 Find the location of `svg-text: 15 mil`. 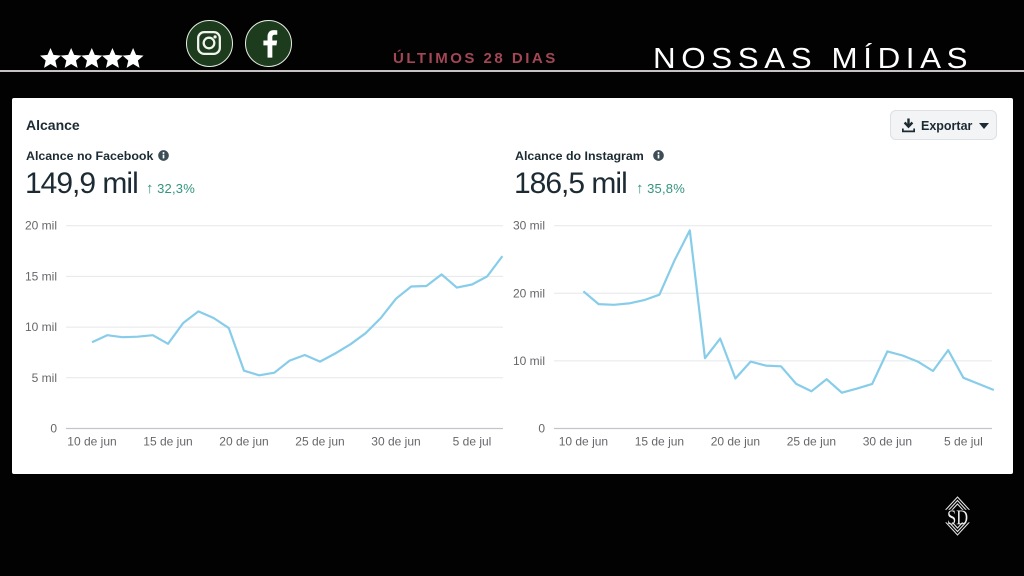

svg-text: 15 mil is located at coordinates (41, 276).